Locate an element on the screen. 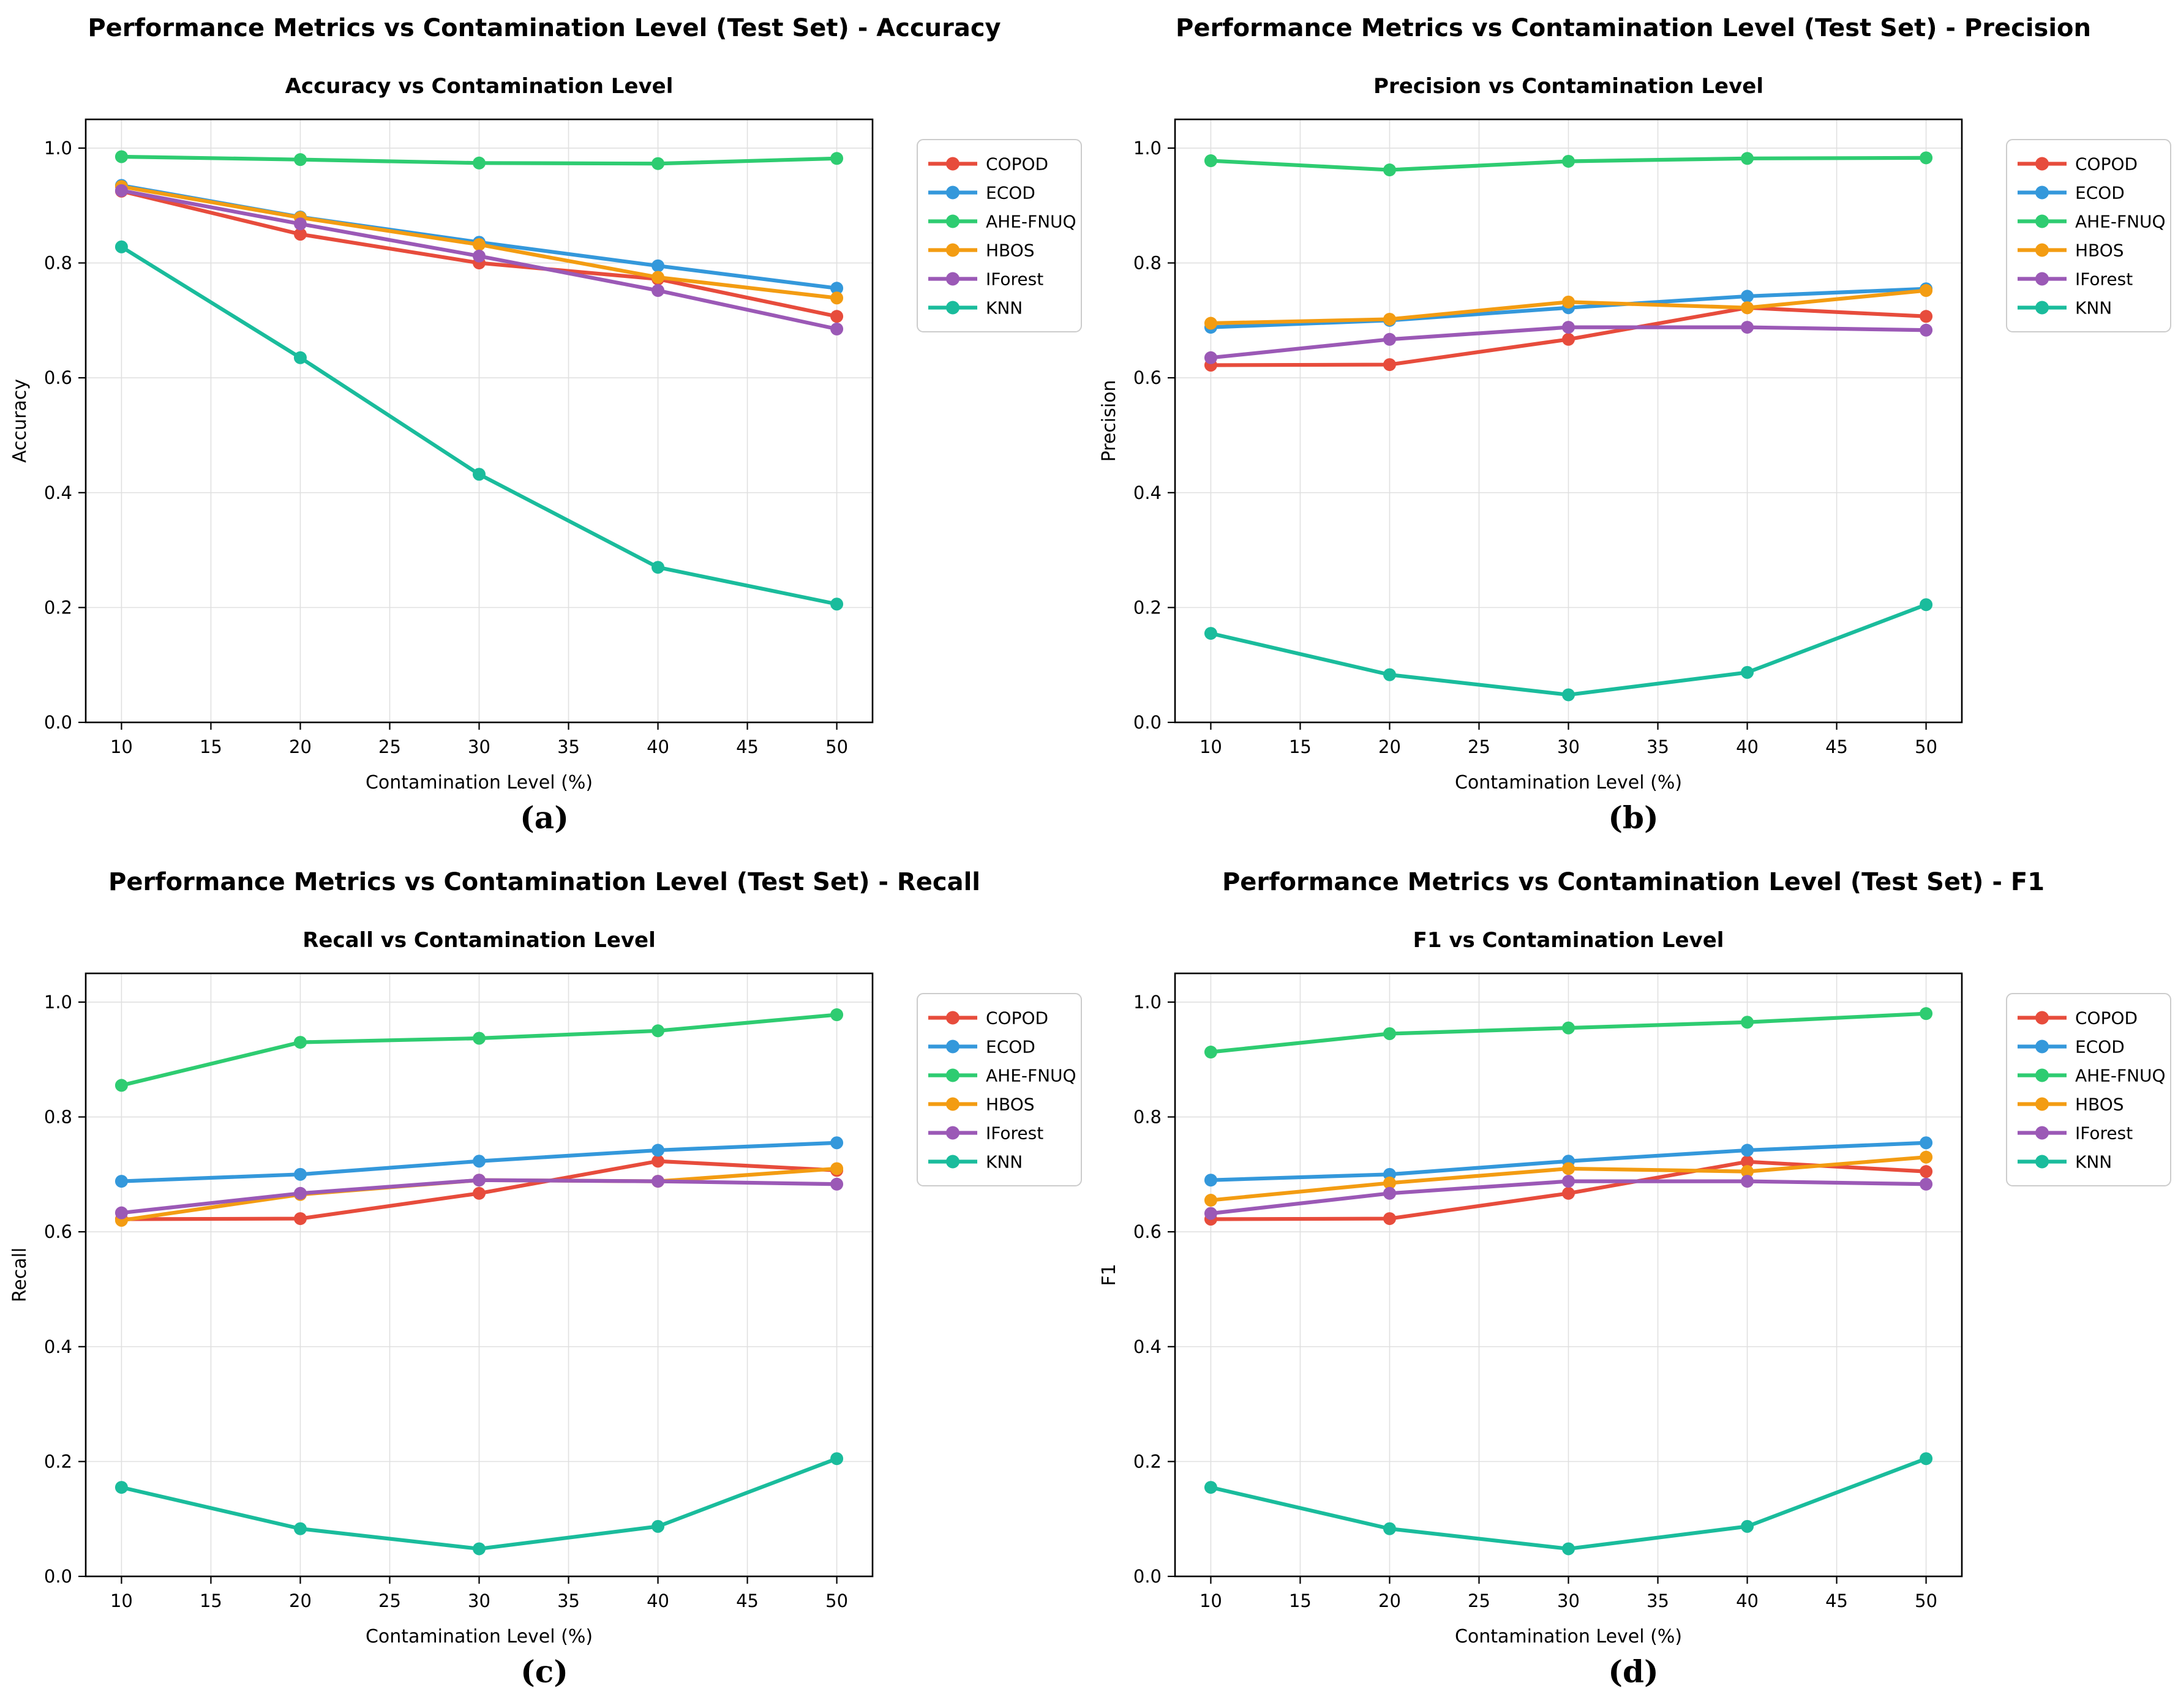 The width and height of the screenshot is (2178, 1708). x-tick-label: 40 is located at coordinates (1747, 1600).